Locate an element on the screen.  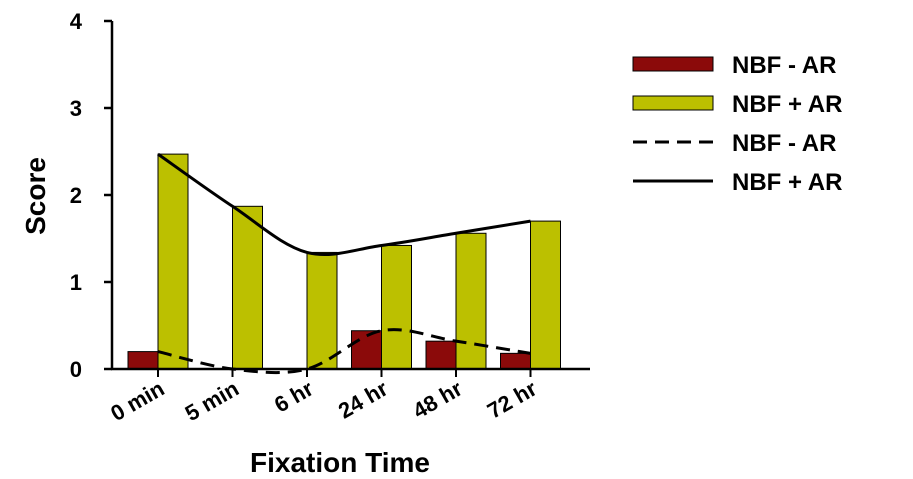
y-tick-label-3: 3 is located at coordinates (76, 108).